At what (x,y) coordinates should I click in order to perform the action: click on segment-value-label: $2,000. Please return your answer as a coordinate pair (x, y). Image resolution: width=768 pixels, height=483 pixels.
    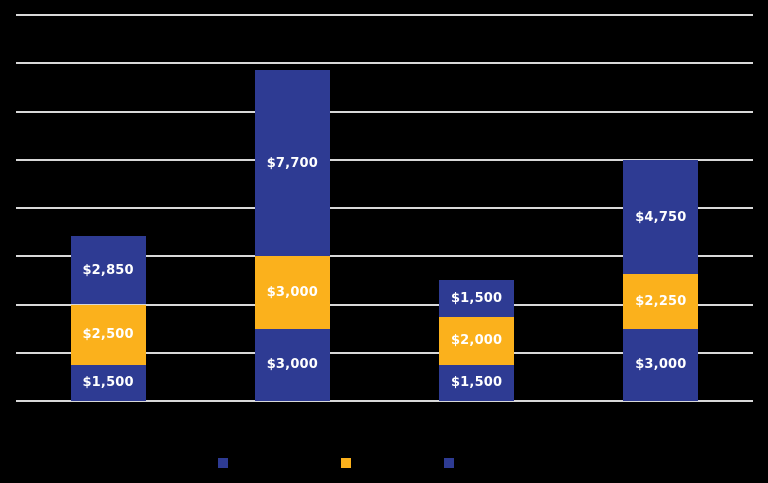
    Looking at the image, I should click on (476, 341).